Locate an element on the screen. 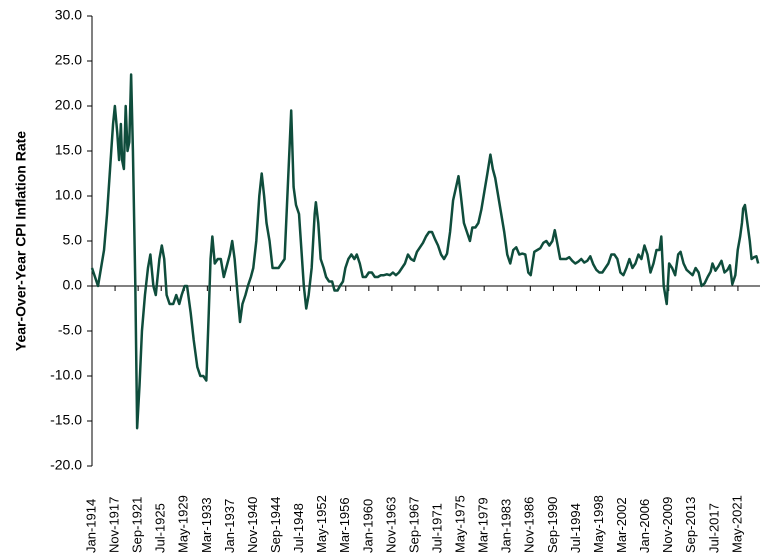 The image size is (770, 559). x-tick-label: Mar-1956 is located at coordinates (344, 525).